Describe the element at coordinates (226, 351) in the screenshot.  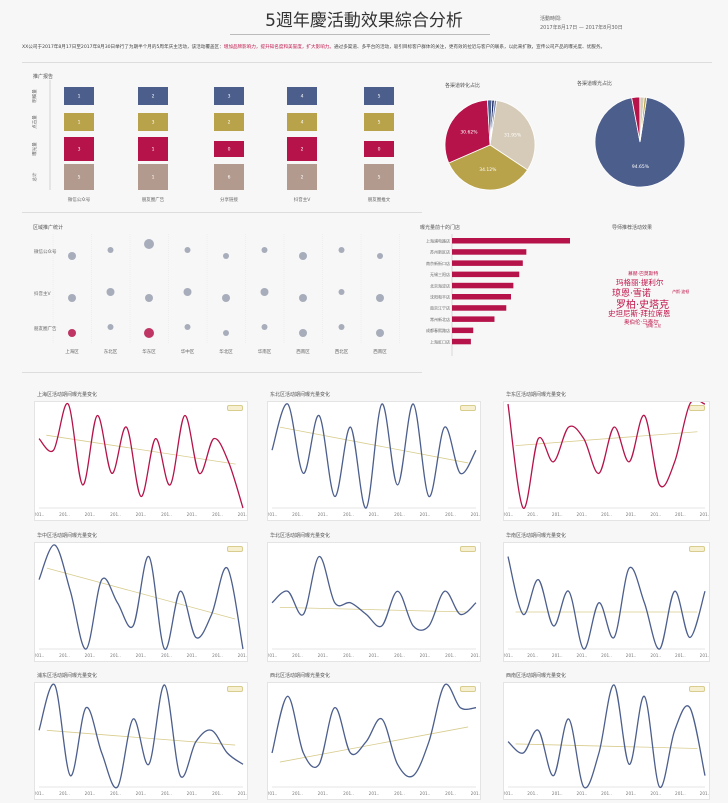
I see `region-column-label: 华北区` at that location.